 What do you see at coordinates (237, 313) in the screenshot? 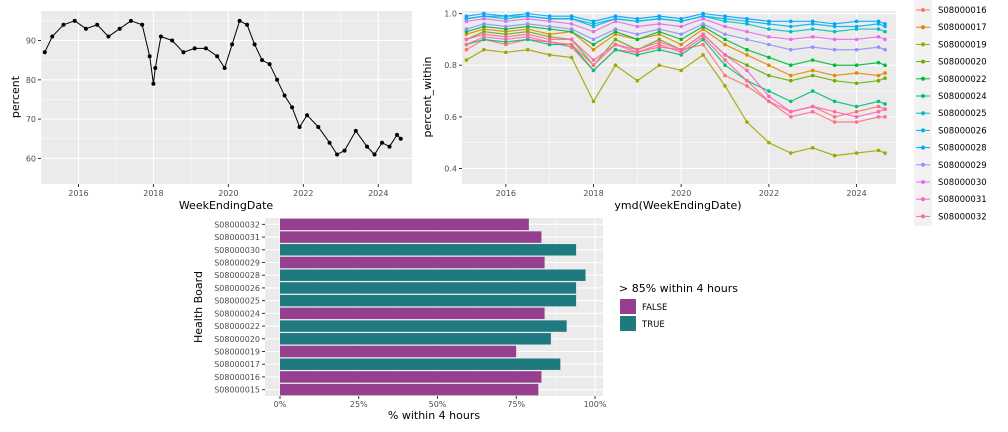
I see `panel3-y-tick-label: S08000024` at bounding box center [237, 313].